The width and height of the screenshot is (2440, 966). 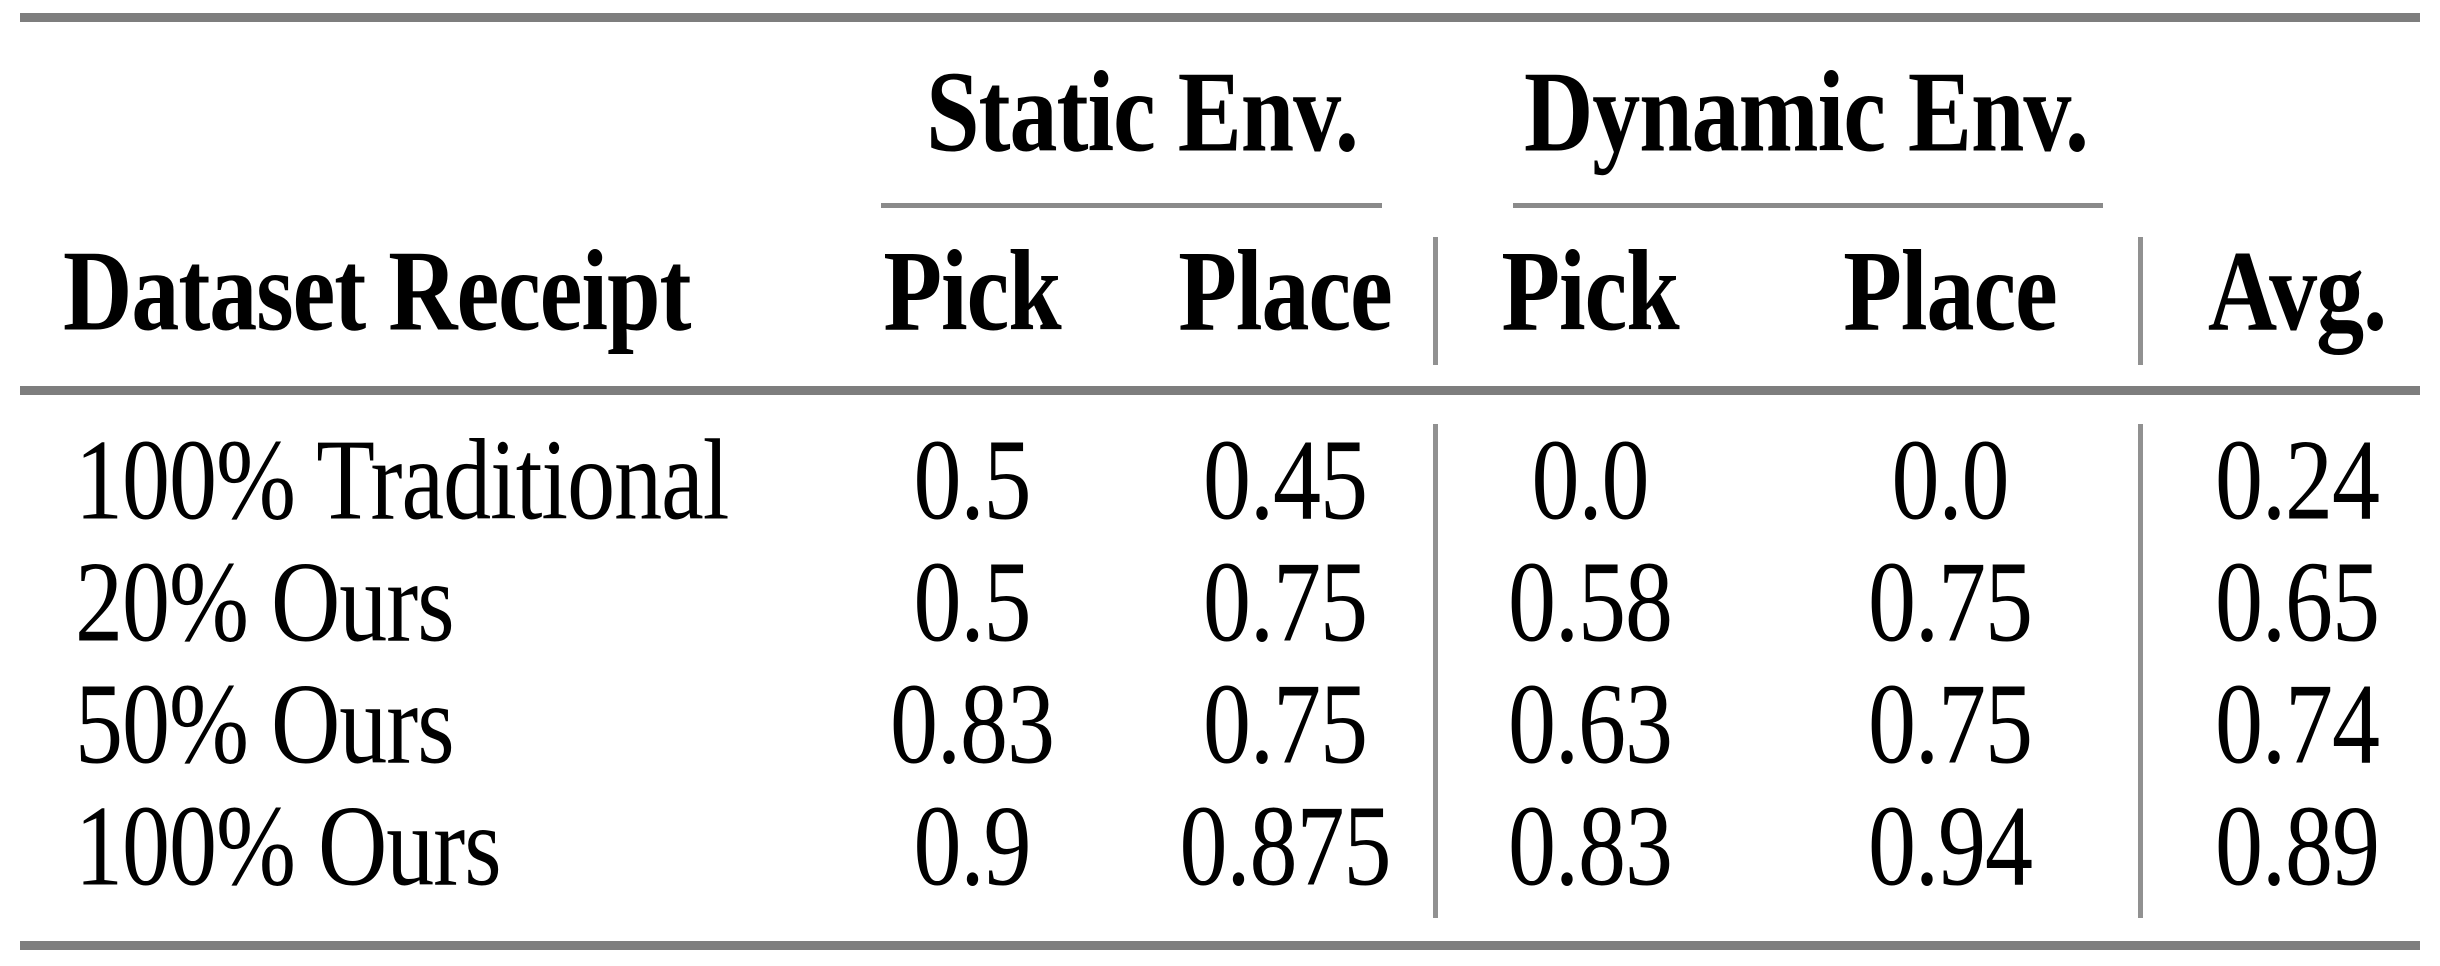 What do you see at coordinates (1285, 290) in the screenshot?
I see `col-header-static-place: Place` at bounding box center [1285, 290].